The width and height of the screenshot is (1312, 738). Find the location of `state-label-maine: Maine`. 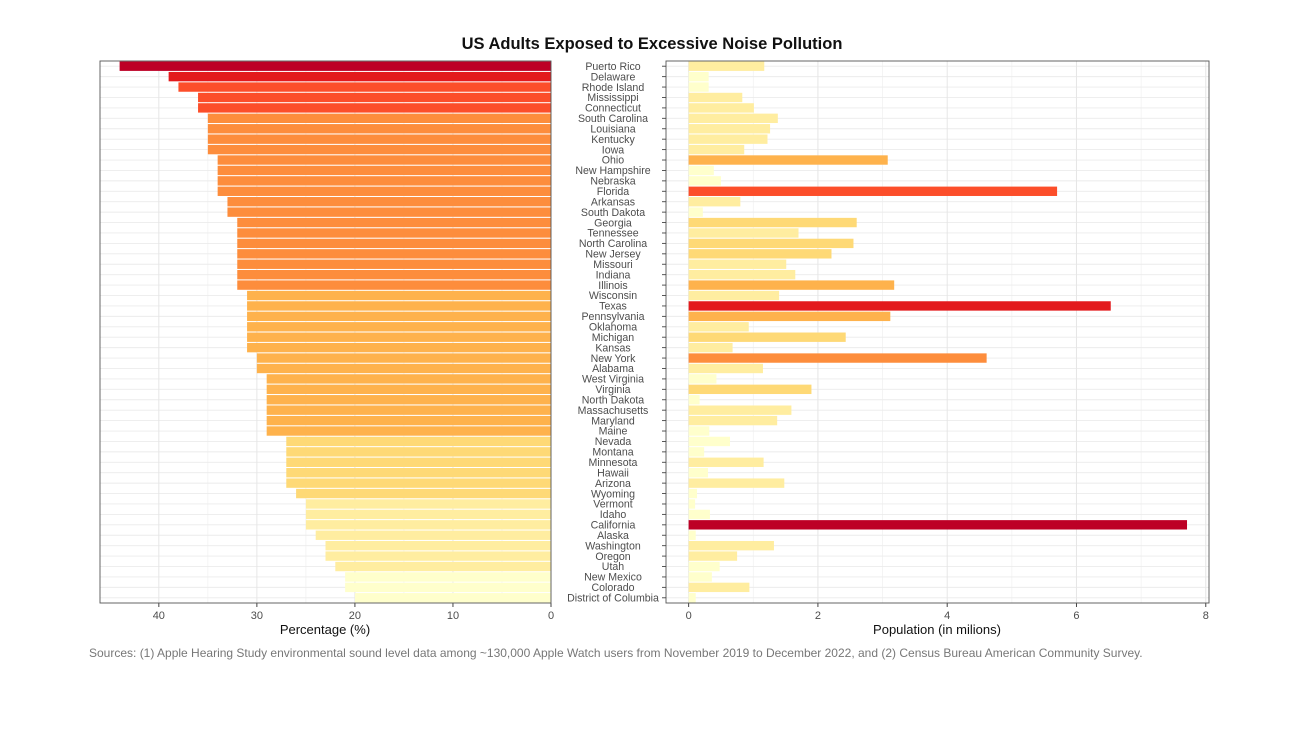

state-label-maine: Maine is located at coordinates (613, 432).